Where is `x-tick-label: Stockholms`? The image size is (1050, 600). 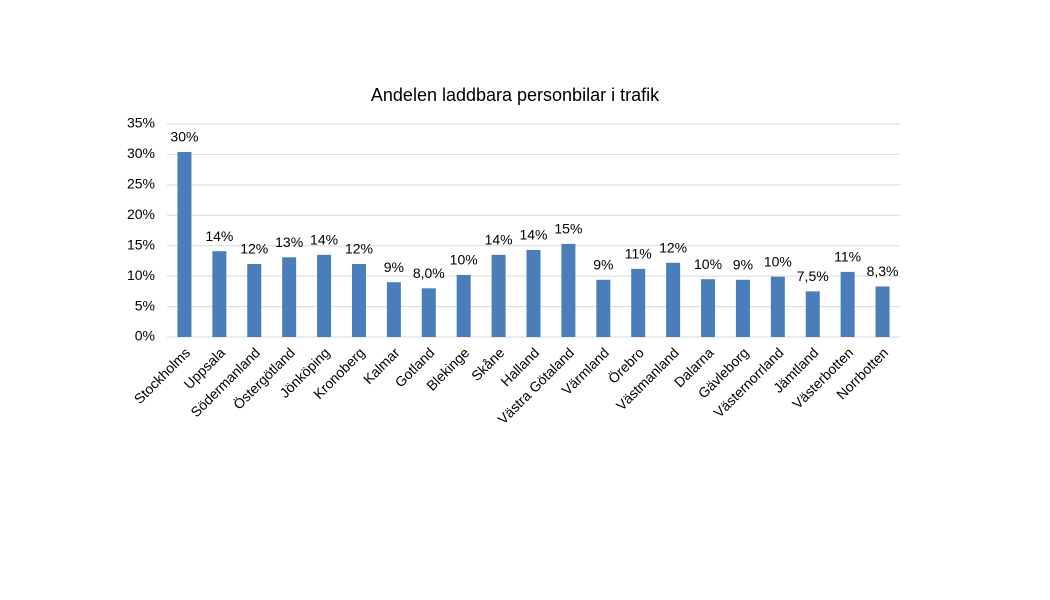
x-tick-label: Stockholms is located at coordinates (162, 375).